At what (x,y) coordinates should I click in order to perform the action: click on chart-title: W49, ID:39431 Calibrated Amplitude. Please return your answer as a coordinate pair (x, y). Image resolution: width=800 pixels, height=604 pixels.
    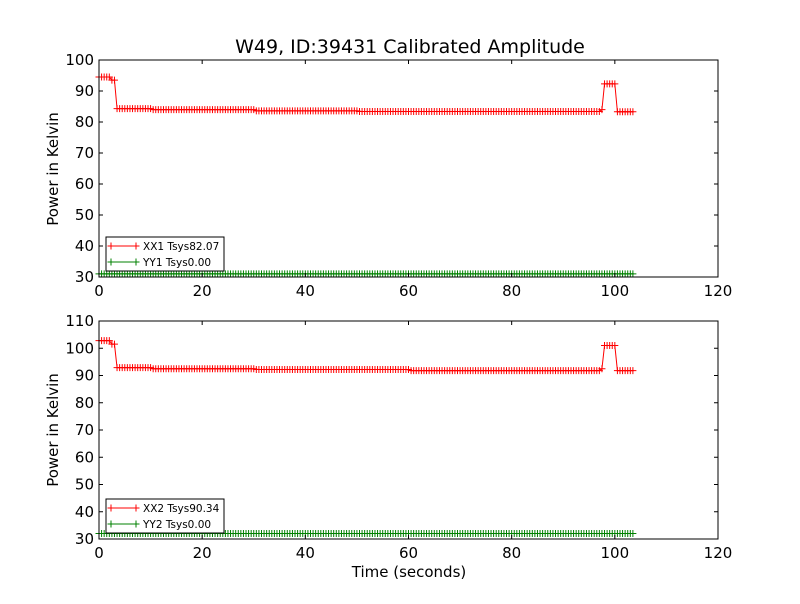
    Looking at the image, I should click on (410, 47).